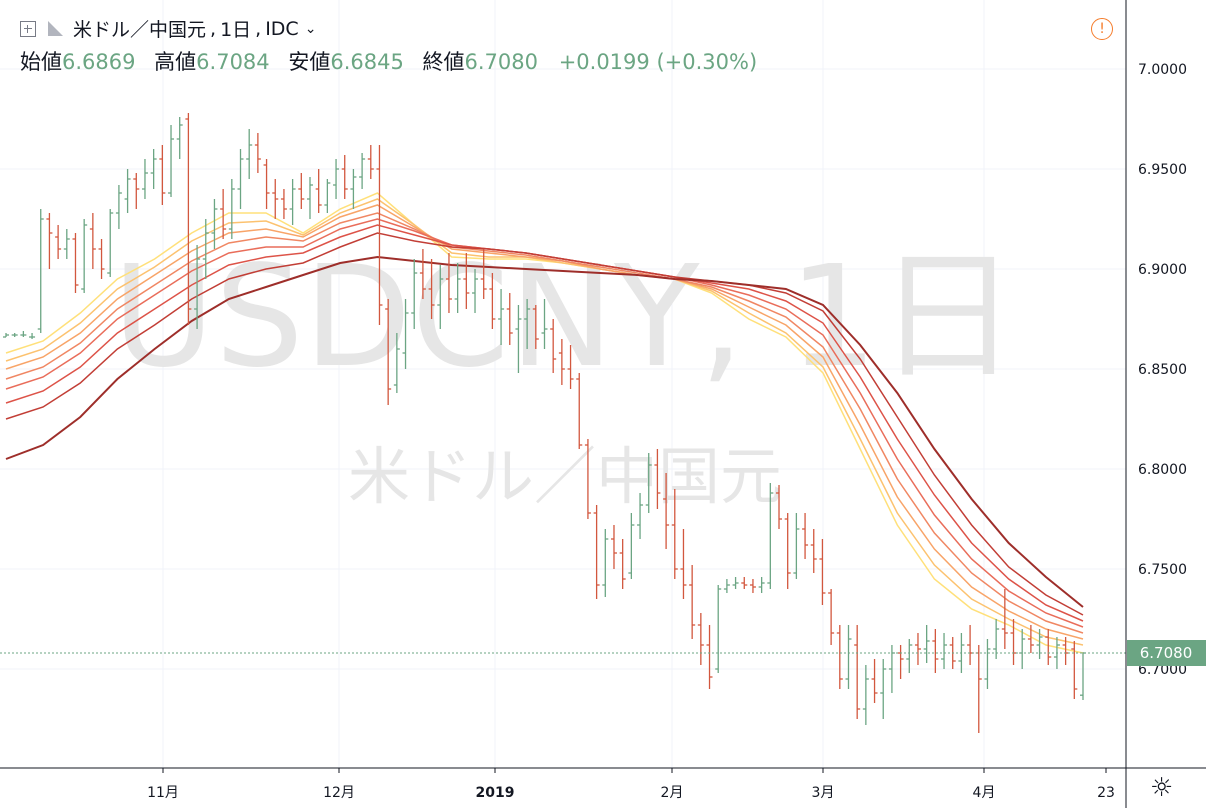 This screenshot has width=1206, height=812. What do you see at coordinates (236, 30) in the screenshot?
I see `interval-label: 1日` at bounding box center [236, 30].